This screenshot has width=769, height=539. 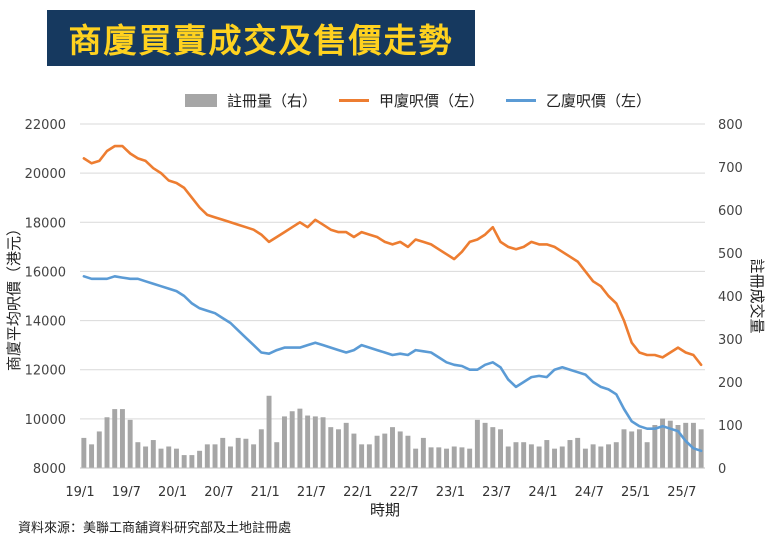 I want to click on x-tick: 24/7, so click(x=589, y=492).